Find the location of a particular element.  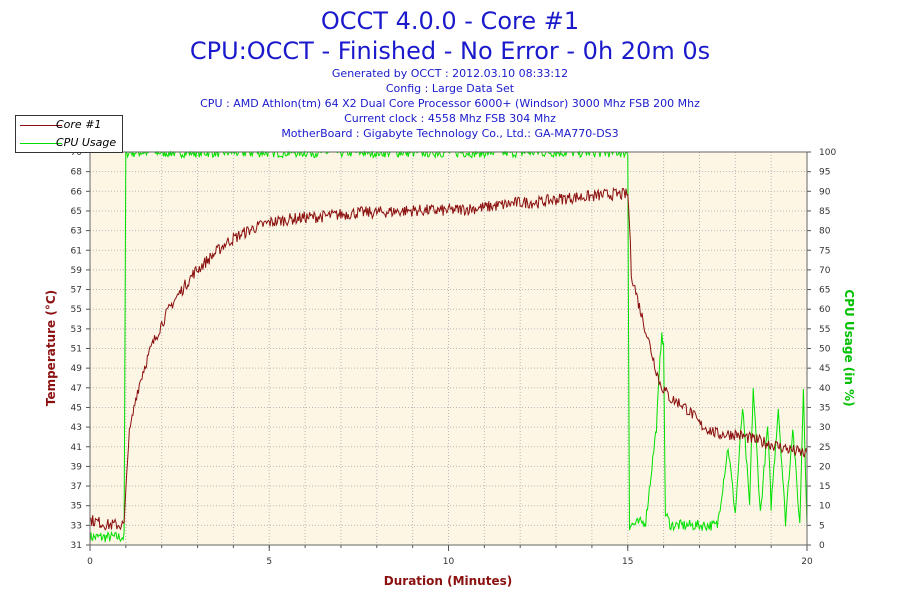

x-tick-label: 5 is located at coordinates (269, 562).